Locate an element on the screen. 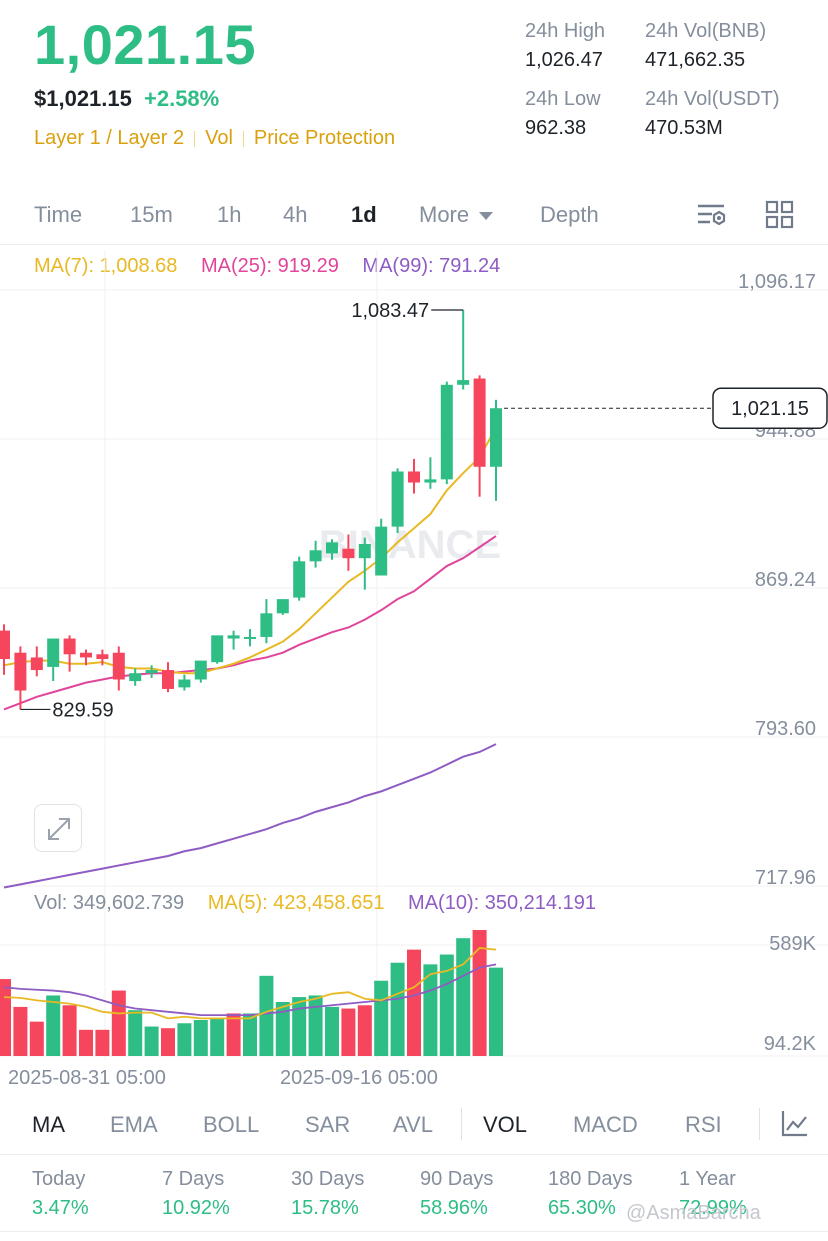 The height and width of the screenshot is (1241, 828). tab-boll: BOLL is located at coordinates (231, 1124).